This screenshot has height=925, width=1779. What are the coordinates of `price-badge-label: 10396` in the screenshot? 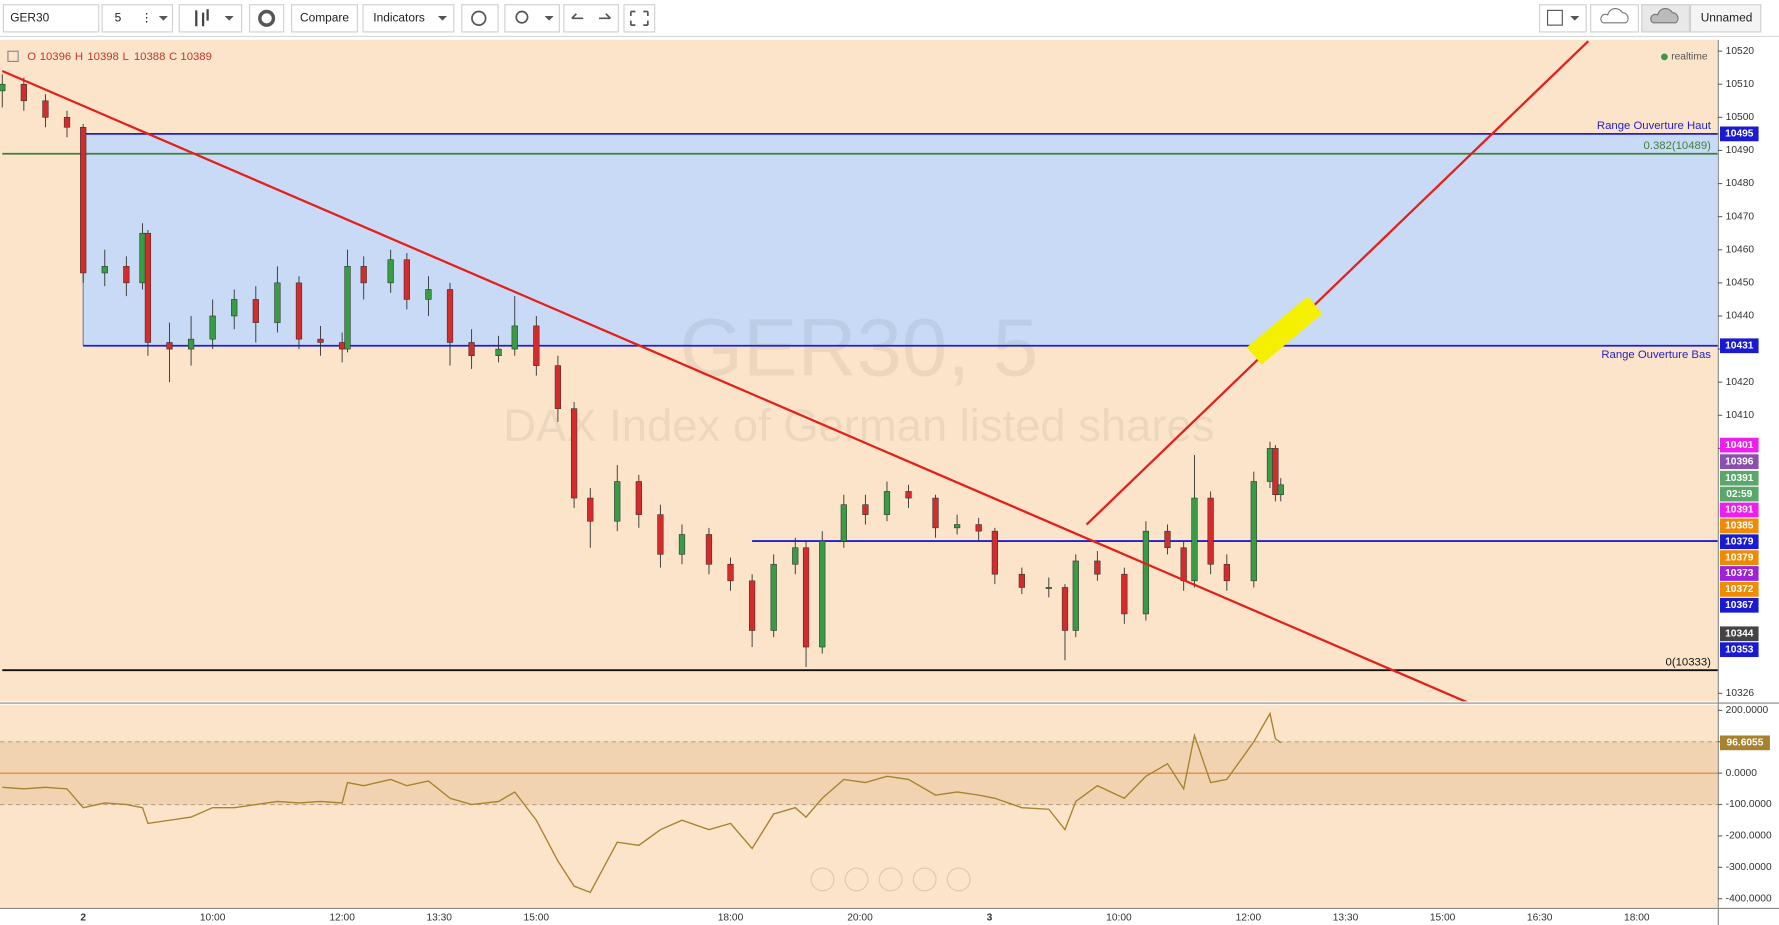 It's located at (1739, 461).